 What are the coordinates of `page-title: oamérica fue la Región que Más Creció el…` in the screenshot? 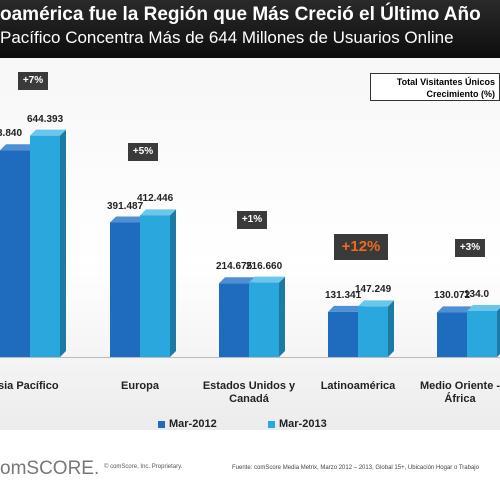 It's located at (240, 14).